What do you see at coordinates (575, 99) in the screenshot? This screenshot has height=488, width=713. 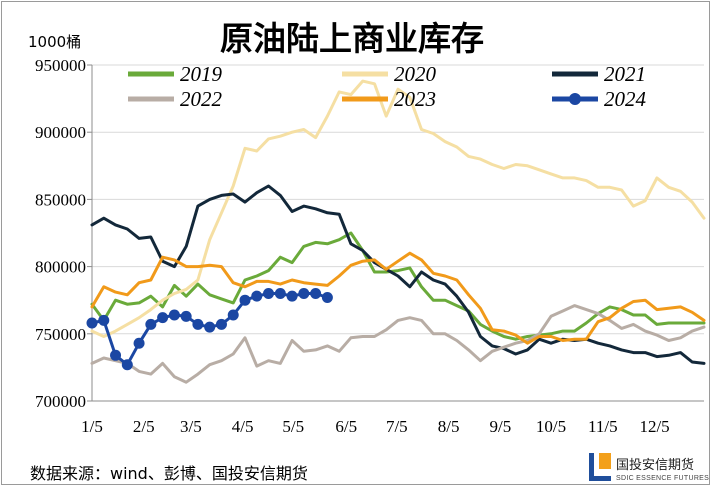 I see `legend-marker-2024` at bounding box center [575, 99].